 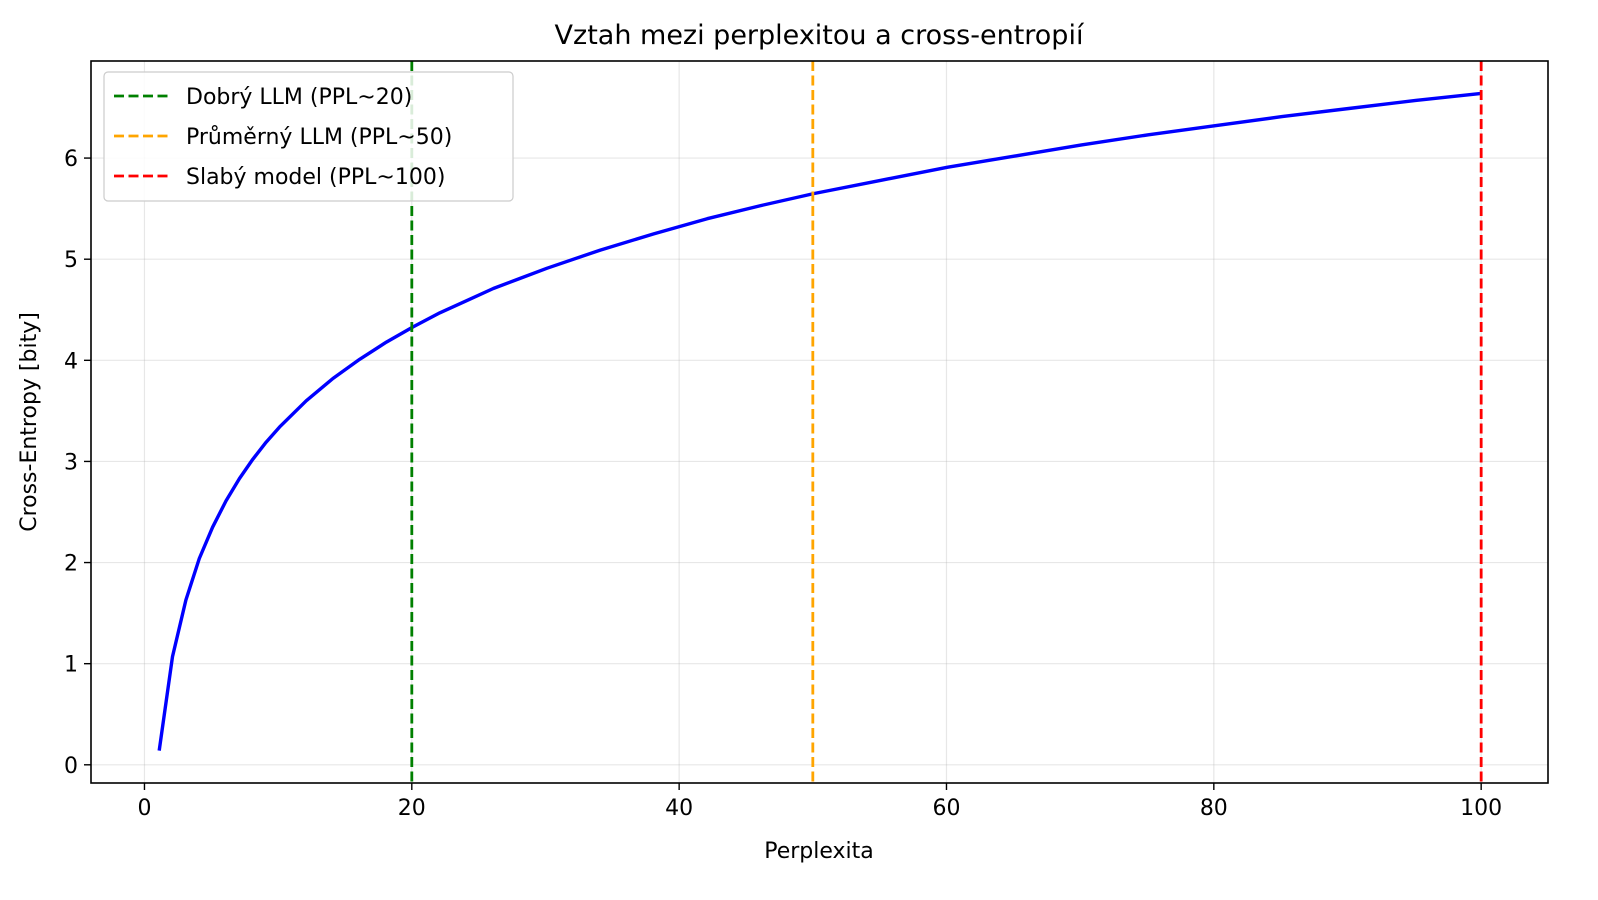 What do you see at coordinates (71, 665) in the screenshot?
I see `y-tick-label: 1` at bounding box center [71, 665].